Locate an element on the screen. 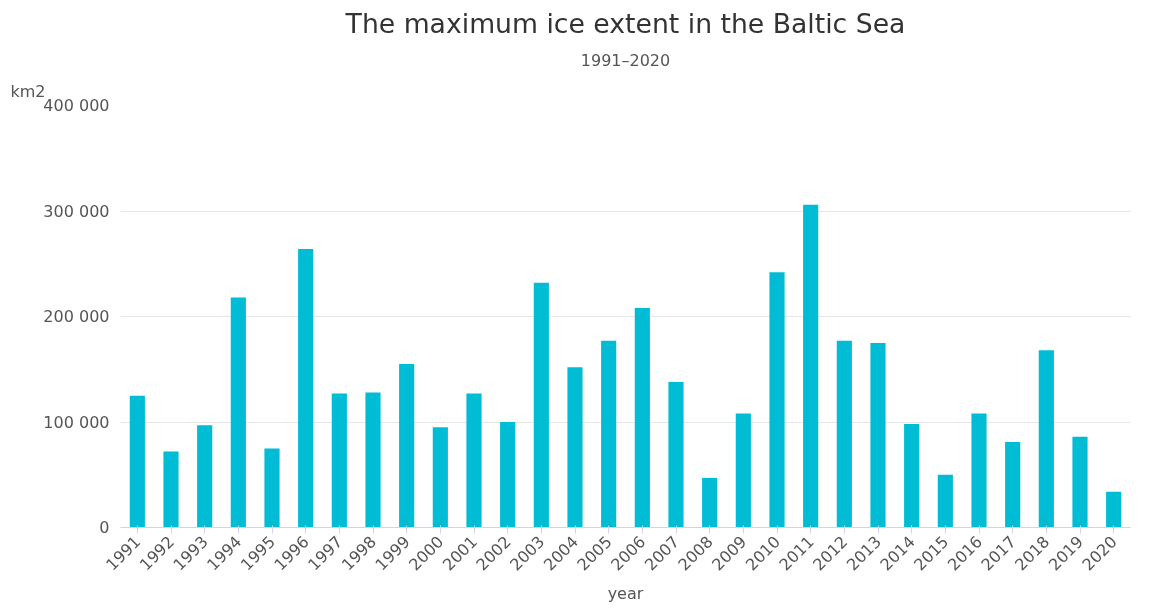 This screenshot has width=1156, height=612. x-axis-title: year is located at coordinates (625, 593).